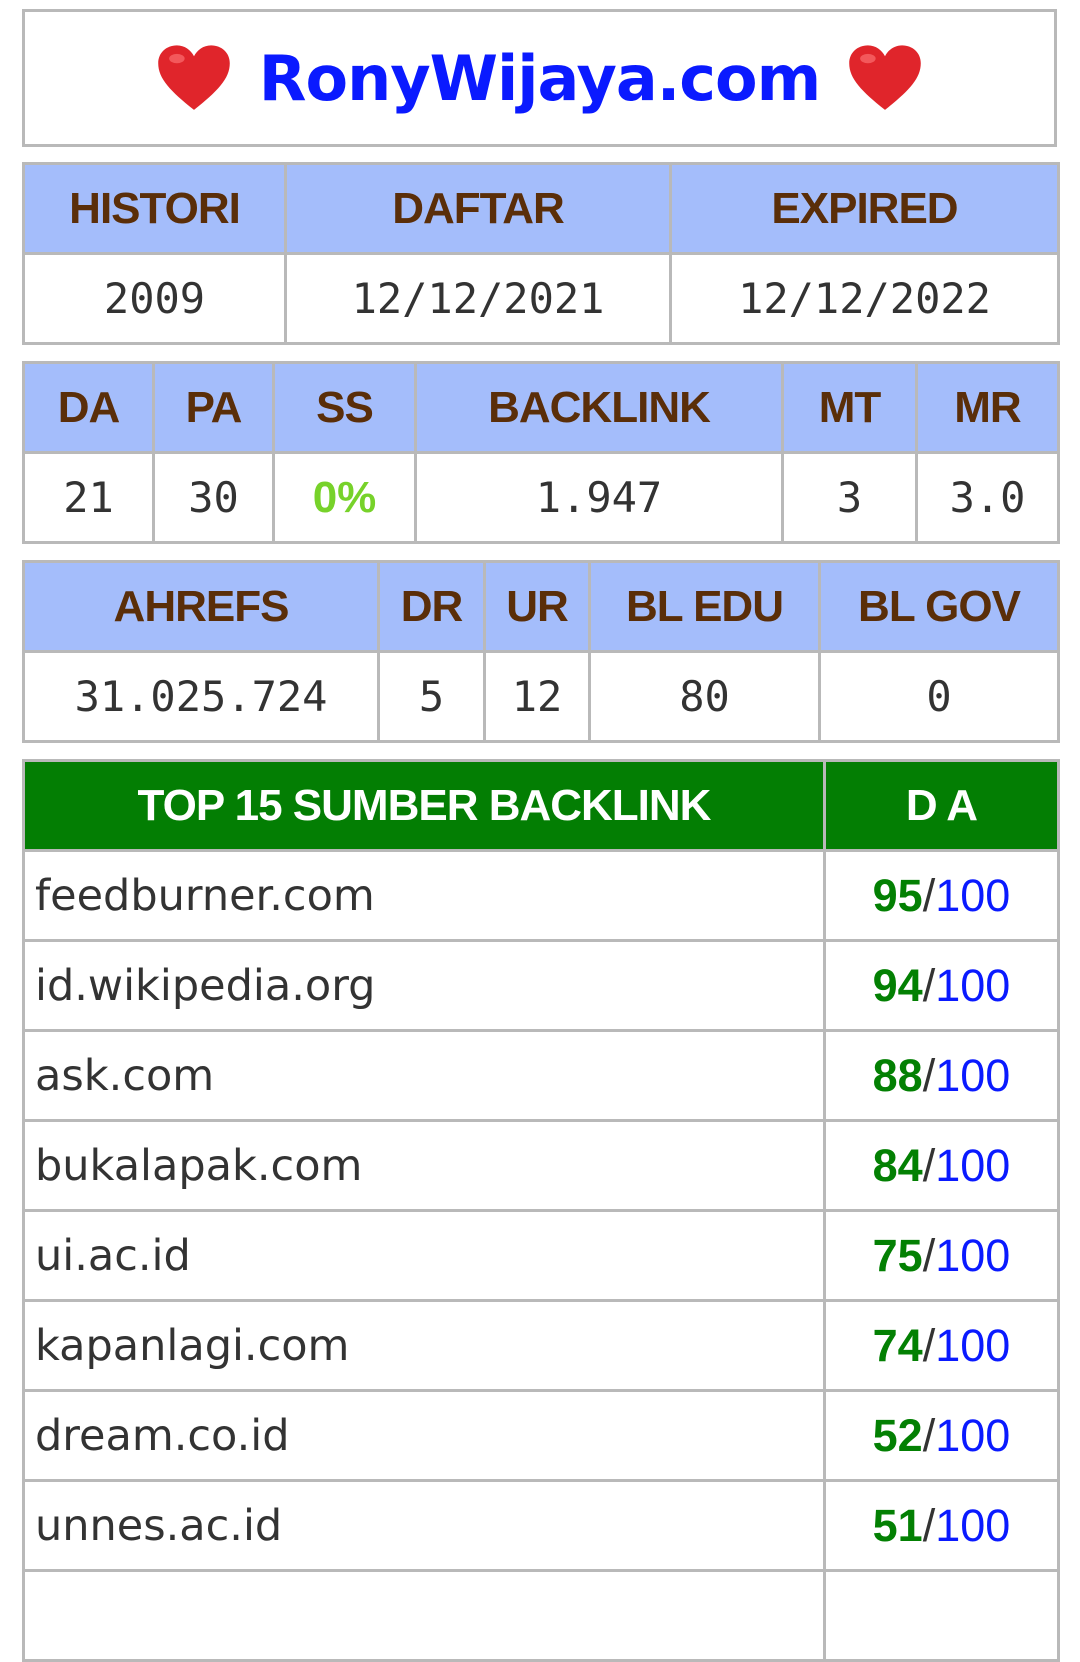 The width and height of the screenshot is (1080, 1662). I want to click on site-title-banner: RonyWijaya.com, so click(539, 78).